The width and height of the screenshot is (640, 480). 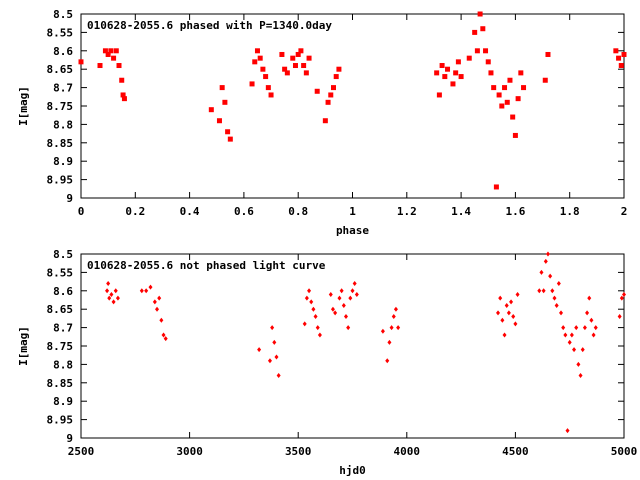 What do you see at coordinates (60, 346) in the screenshot?
I see `y-tick-label: 8.75` at bounding box center [60, 346].